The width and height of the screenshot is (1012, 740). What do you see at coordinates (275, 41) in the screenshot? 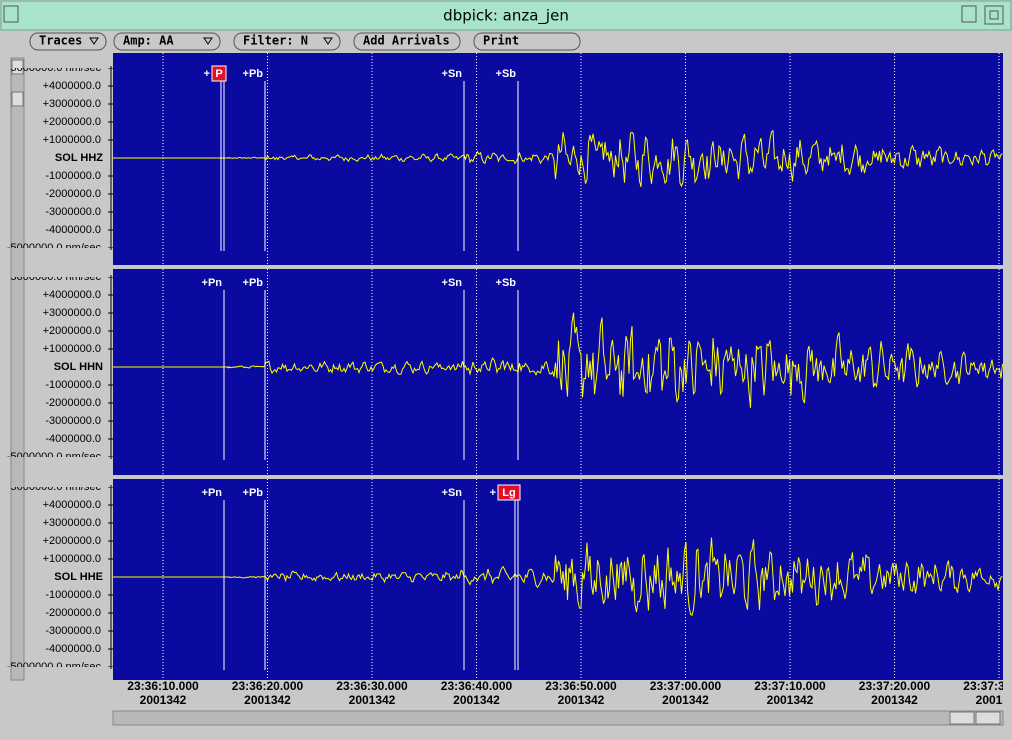
I see `toolbar-button-label: Filter: N` at bounding box center [275, 41].